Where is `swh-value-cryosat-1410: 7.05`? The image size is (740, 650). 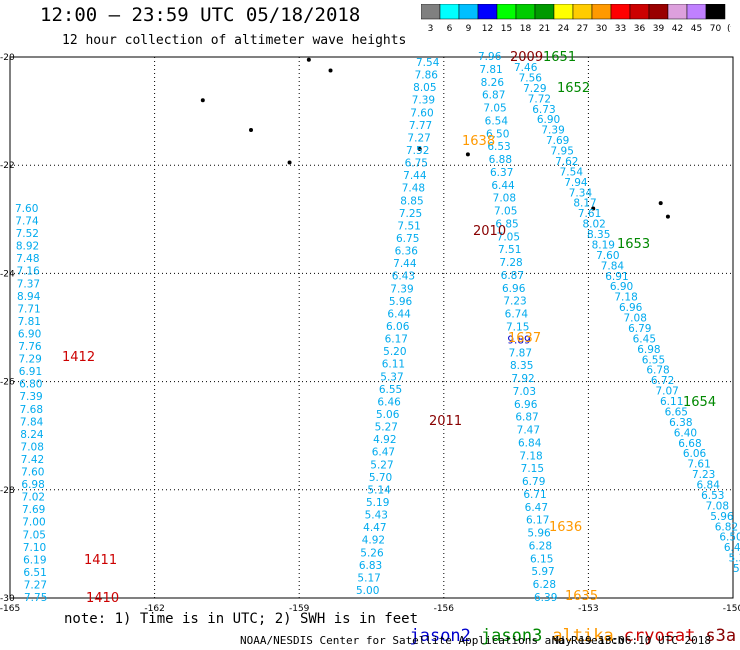
swh-value-cryosat-1410: 7.05 is located at coordinates (34, 535).